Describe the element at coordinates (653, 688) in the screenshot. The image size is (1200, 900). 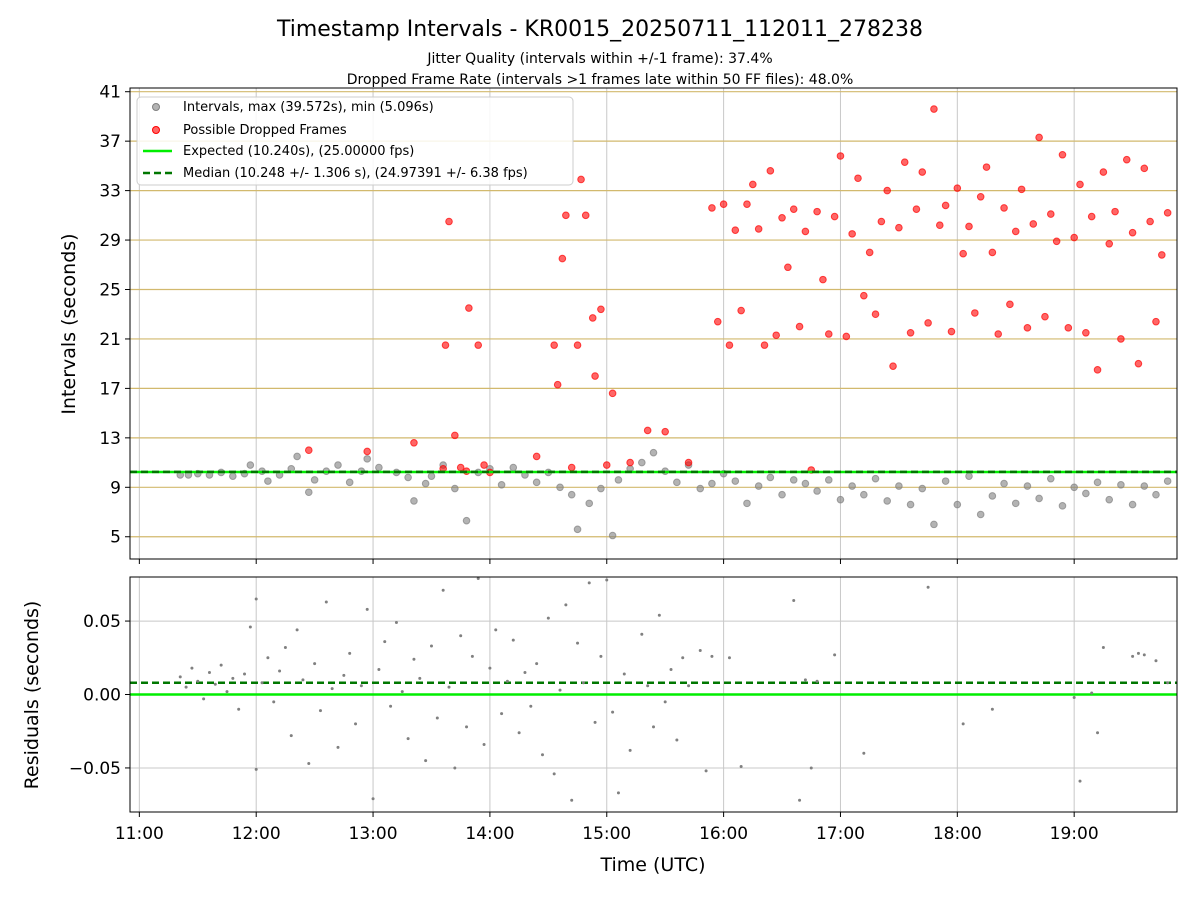
I see `residuals-reference-lines` at that location.